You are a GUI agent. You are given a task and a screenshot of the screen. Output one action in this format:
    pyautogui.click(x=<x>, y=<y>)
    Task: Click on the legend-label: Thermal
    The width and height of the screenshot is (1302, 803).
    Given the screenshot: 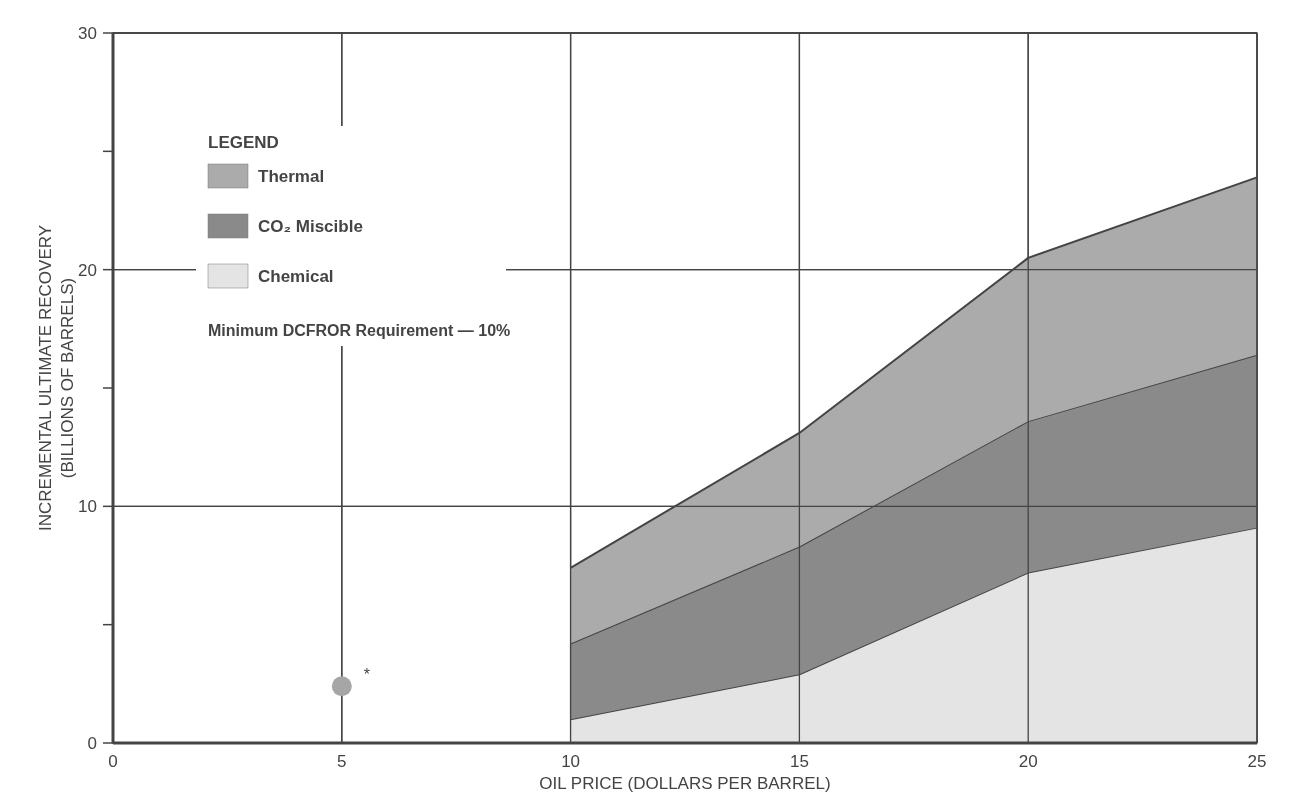 What is the action you would take?
    pyautogui.click(x=291, y=176)
    